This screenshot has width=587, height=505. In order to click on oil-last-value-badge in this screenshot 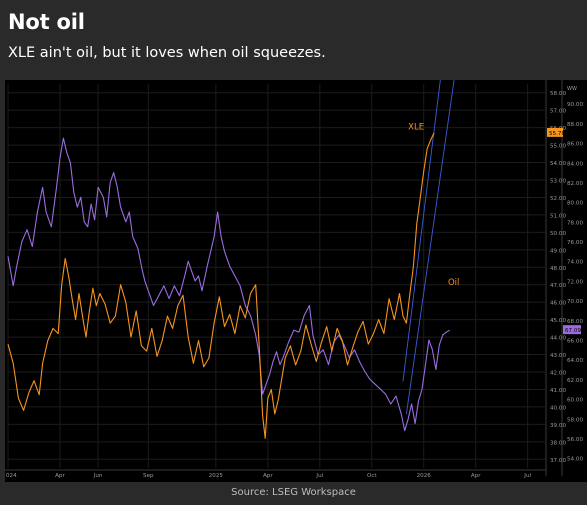, I will do `click(572, 330)`.